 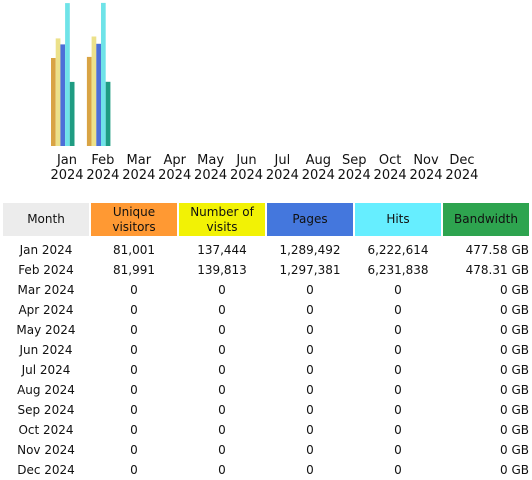 I want to click on cell-month: Jan 2024, so click(x=46, y=250).